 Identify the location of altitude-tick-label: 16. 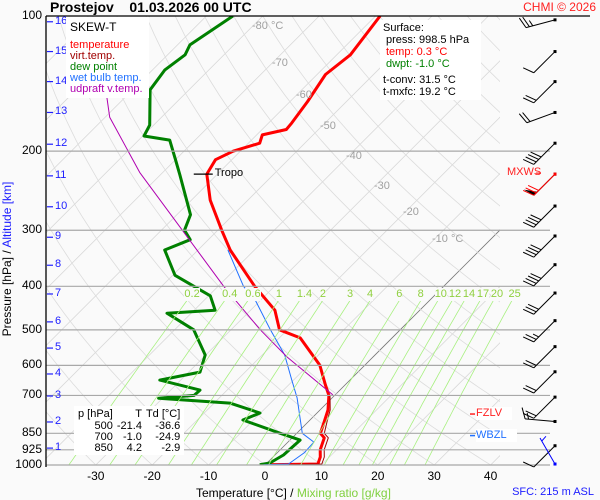
(61, 20).